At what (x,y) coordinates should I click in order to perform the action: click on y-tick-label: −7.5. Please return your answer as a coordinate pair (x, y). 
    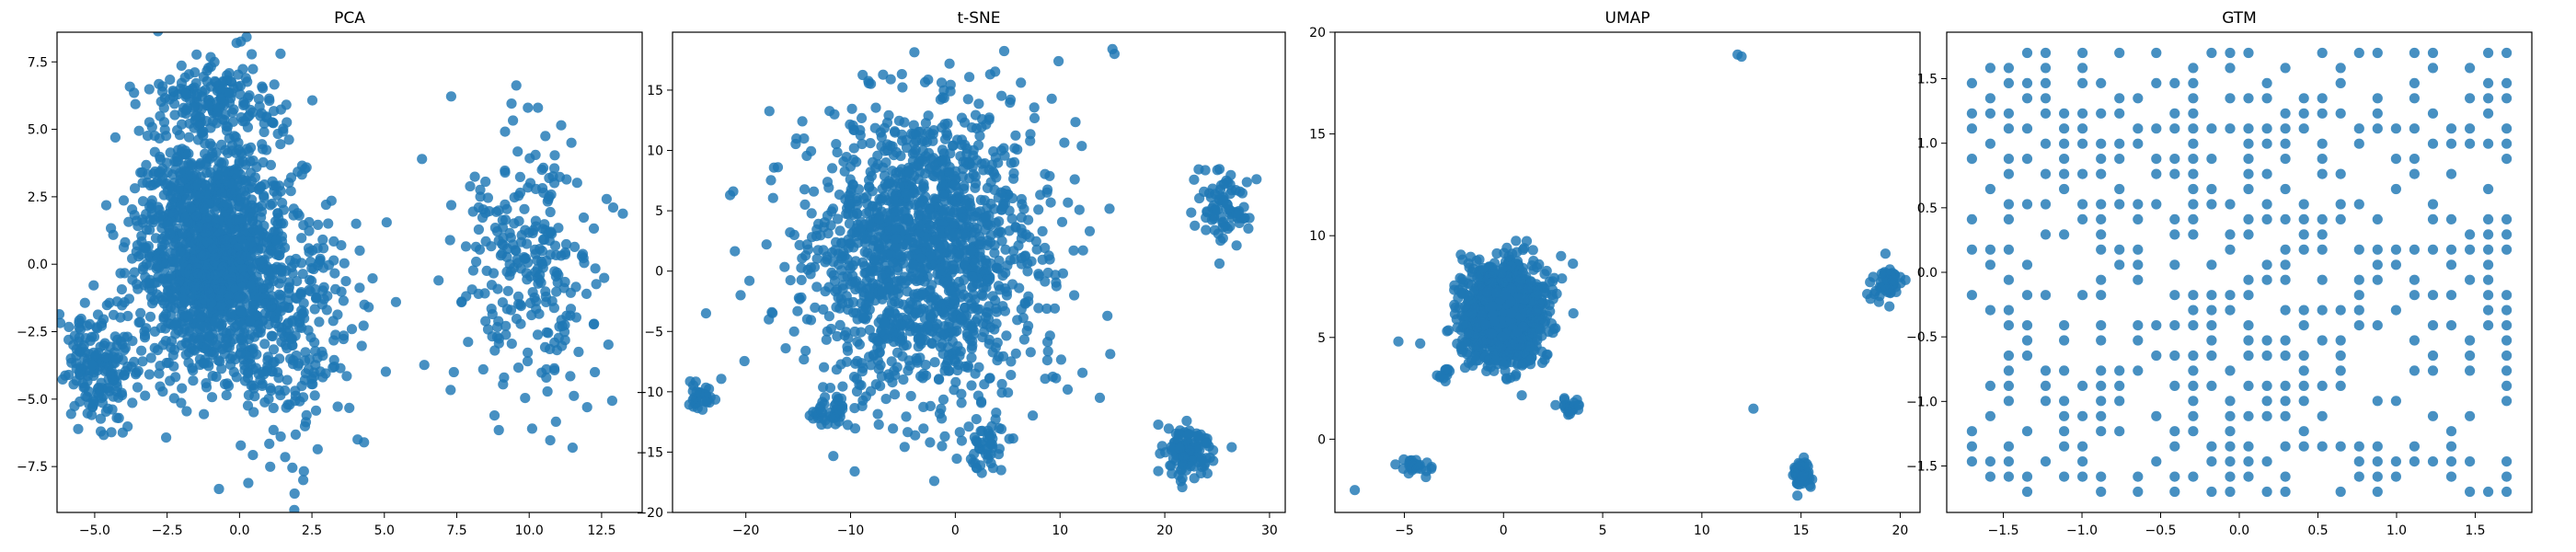
    Looking at the image, I should click on (32, 467).